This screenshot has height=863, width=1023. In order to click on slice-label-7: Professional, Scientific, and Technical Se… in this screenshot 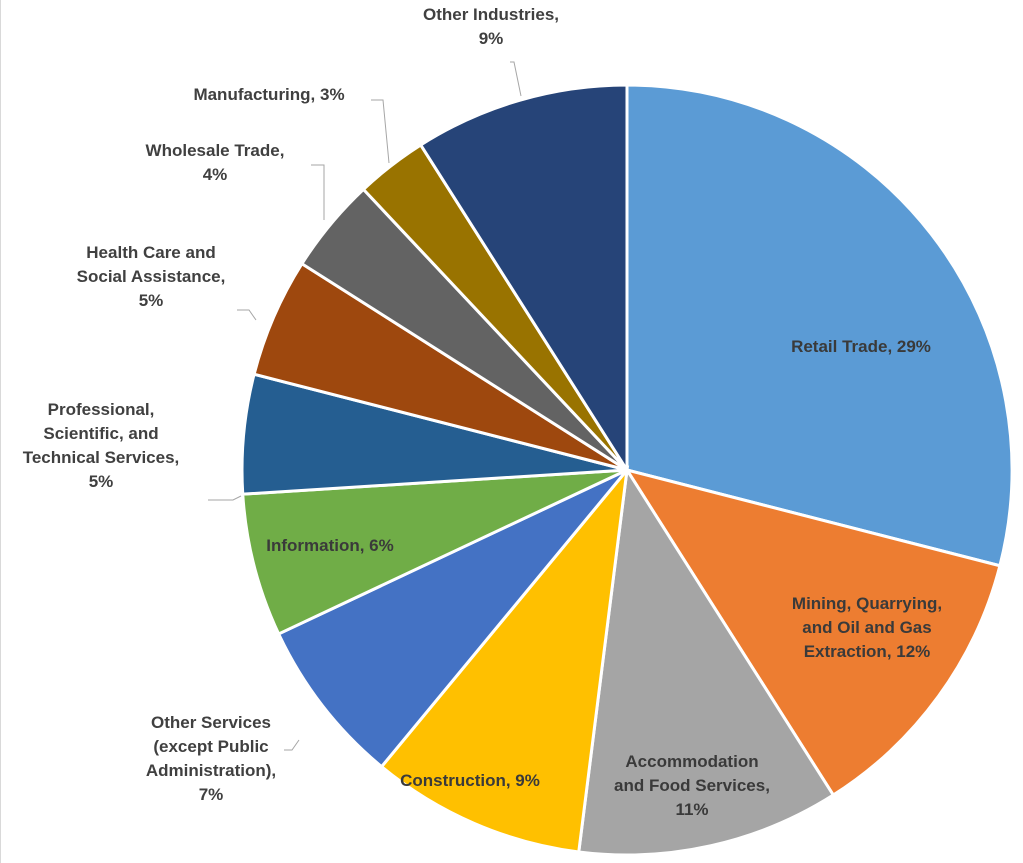, I will do `click(101, 445)`.